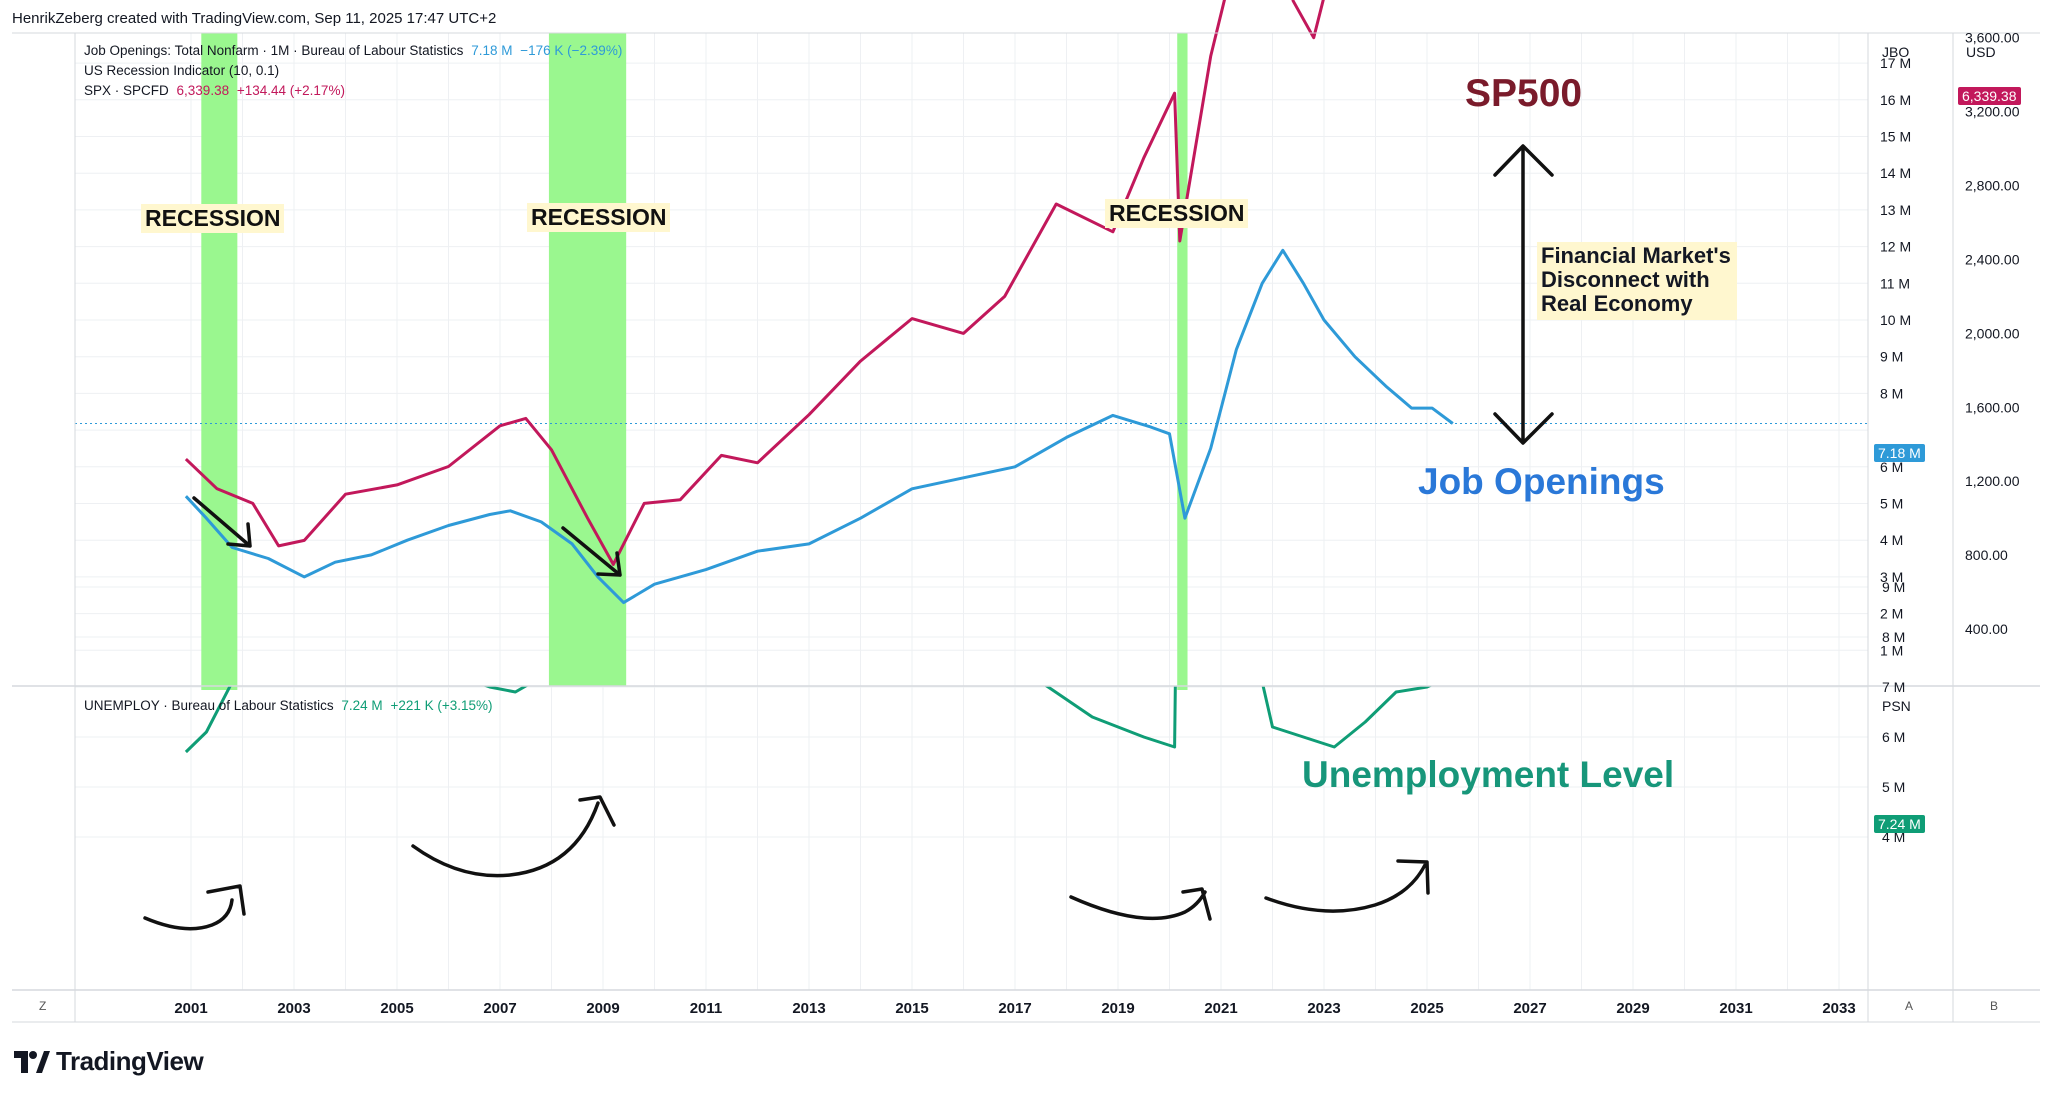  Describe the element at coordinates (1992, 333) in the screenshot. I see `usd-tick-label: 2,000.00` at that location.